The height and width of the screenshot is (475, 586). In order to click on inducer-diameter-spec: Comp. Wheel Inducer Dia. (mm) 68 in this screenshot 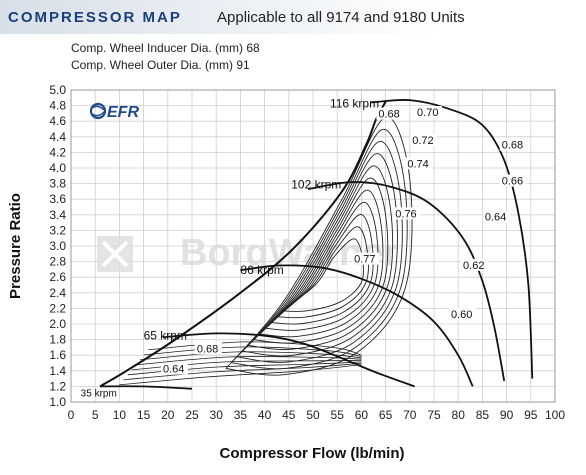, I will do `click(165, 48)`.